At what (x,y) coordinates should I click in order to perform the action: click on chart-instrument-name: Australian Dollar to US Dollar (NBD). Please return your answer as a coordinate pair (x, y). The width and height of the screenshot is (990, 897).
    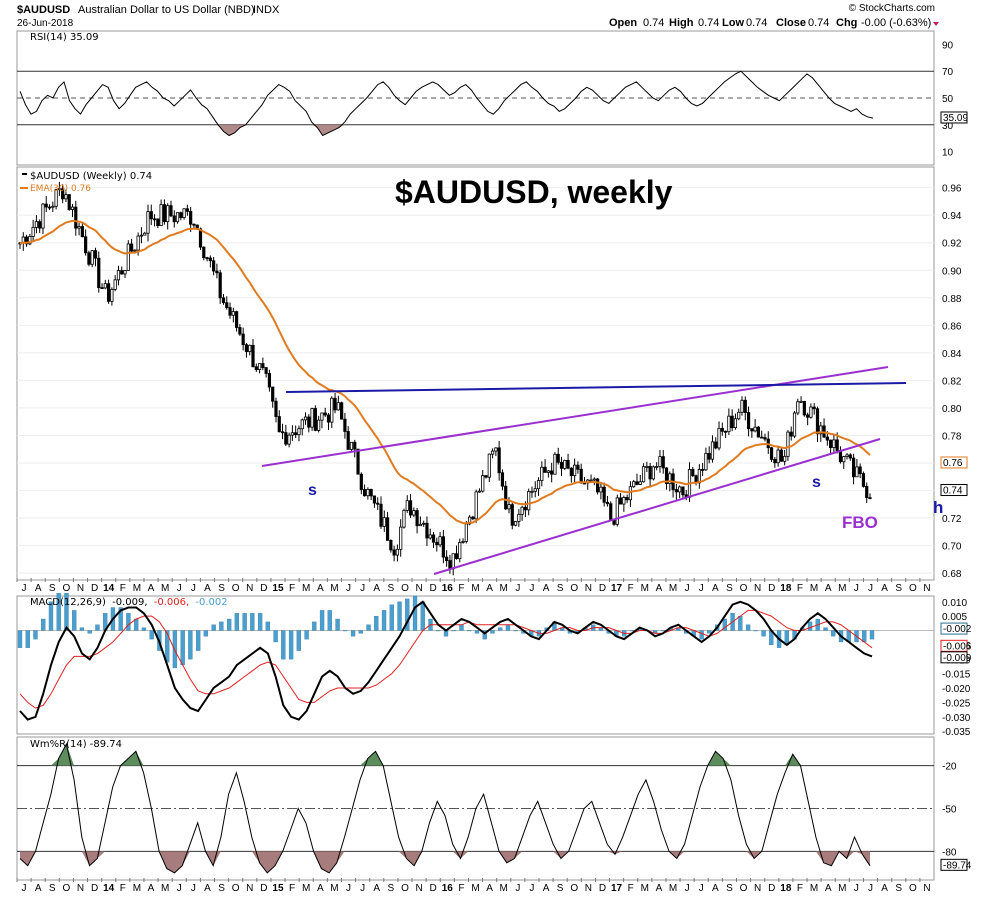
    Looking at the image, I should click on (166, 10).